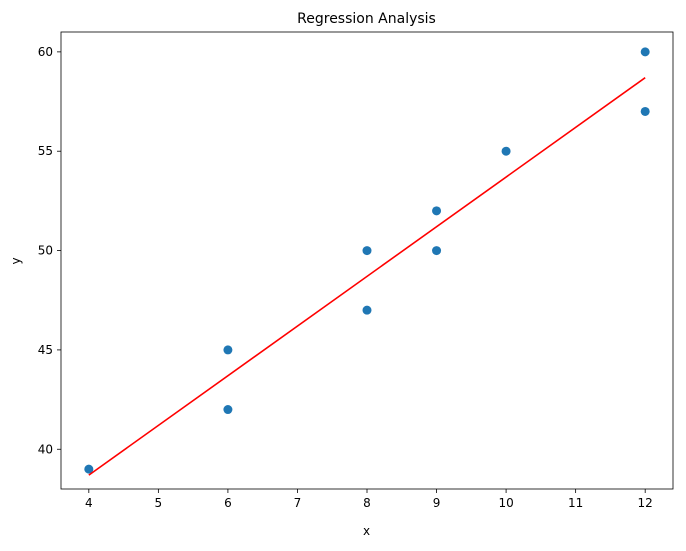 The height and width of the screenshot is (551, 686). What do you see at coordinates (575, 503) in the screenshot?
I see `x-tick-label: 11` at bounding box center [575, 503].